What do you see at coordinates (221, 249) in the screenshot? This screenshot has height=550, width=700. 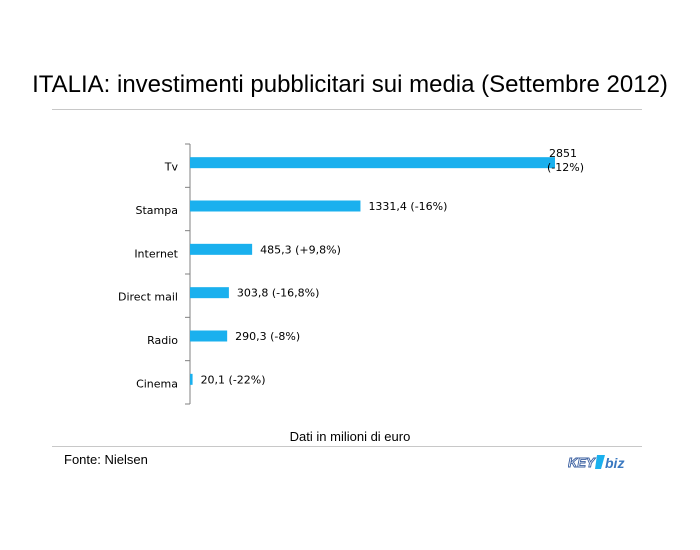 I see `bar-internet` at bounding box center [221, 249].